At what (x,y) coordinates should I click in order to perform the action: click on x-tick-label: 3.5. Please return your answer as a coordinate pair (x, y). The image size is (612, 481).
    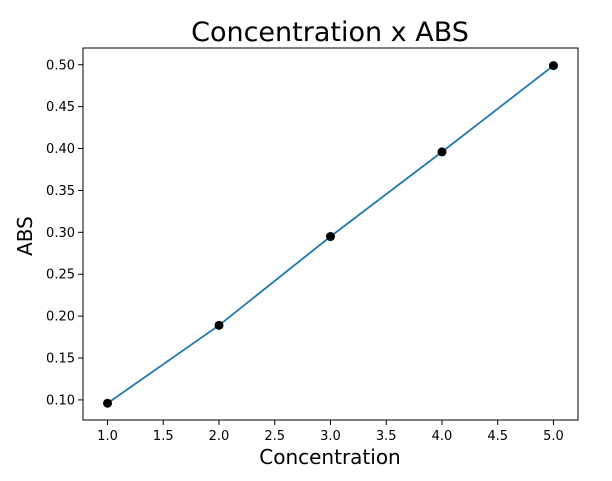
    Looking at the image, I should click on (386, 436).